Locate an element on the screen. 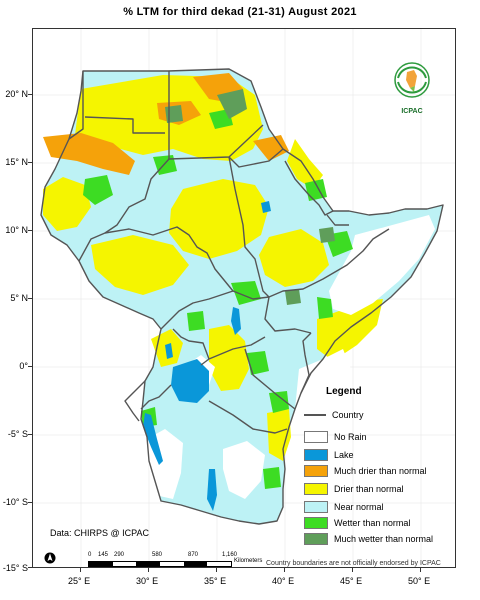 The height and width of the screenshot is (600, 480). legend-label: Near normal is located at coordinates (359, 507).